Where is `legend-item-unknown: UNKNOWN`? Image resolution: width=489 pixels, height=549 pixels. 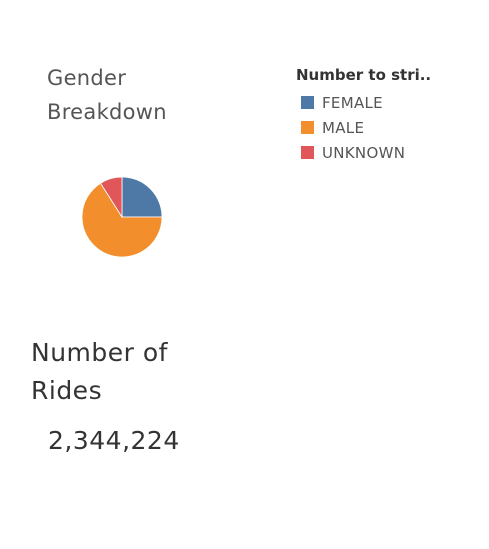 legend-item-unknown: UNKNOWN is located at coordinates (388, 152).